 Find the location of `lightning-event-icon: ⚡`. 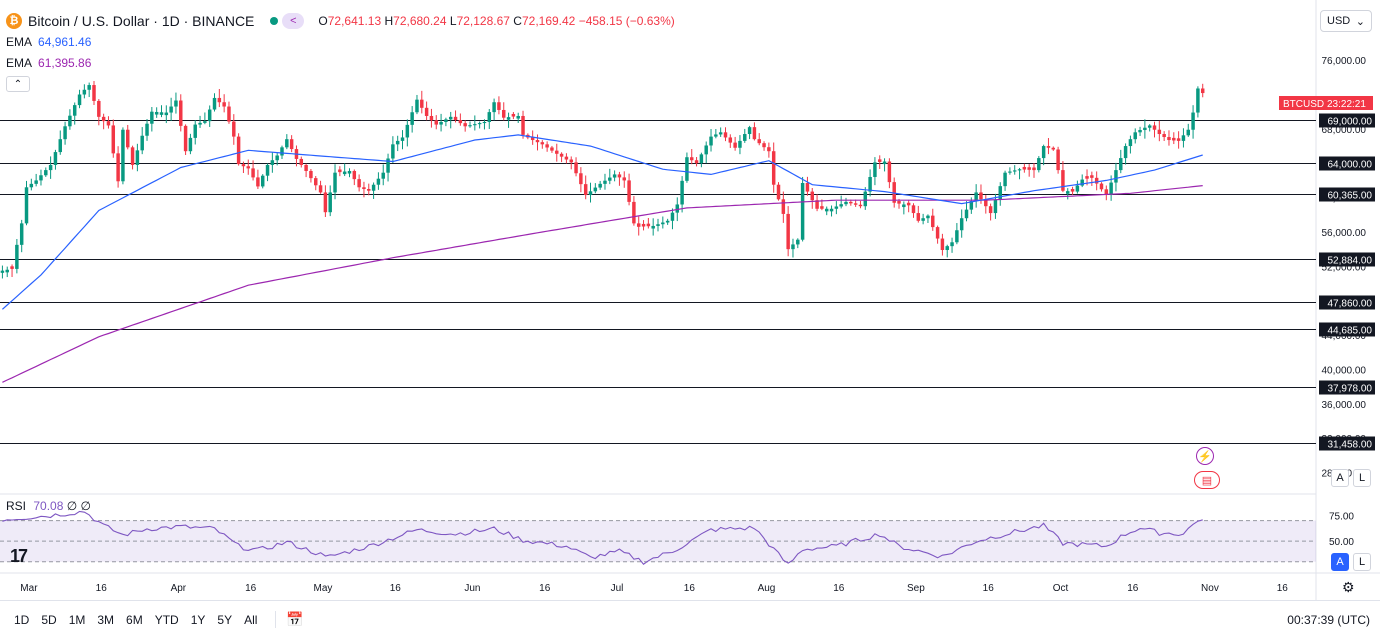

lightning-event-icon: ⚡ is located at coordinates (1205, 456).